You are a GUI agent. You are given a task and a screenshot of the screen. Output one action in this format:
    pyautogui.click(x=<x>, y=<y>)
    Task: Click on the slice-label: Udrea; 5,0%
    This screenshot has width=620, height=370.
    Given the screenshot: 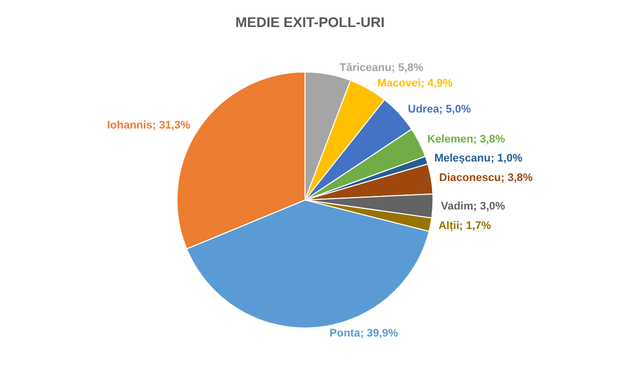 What is the action you would take?
    pyautogui.click(x=440, y=109)
    